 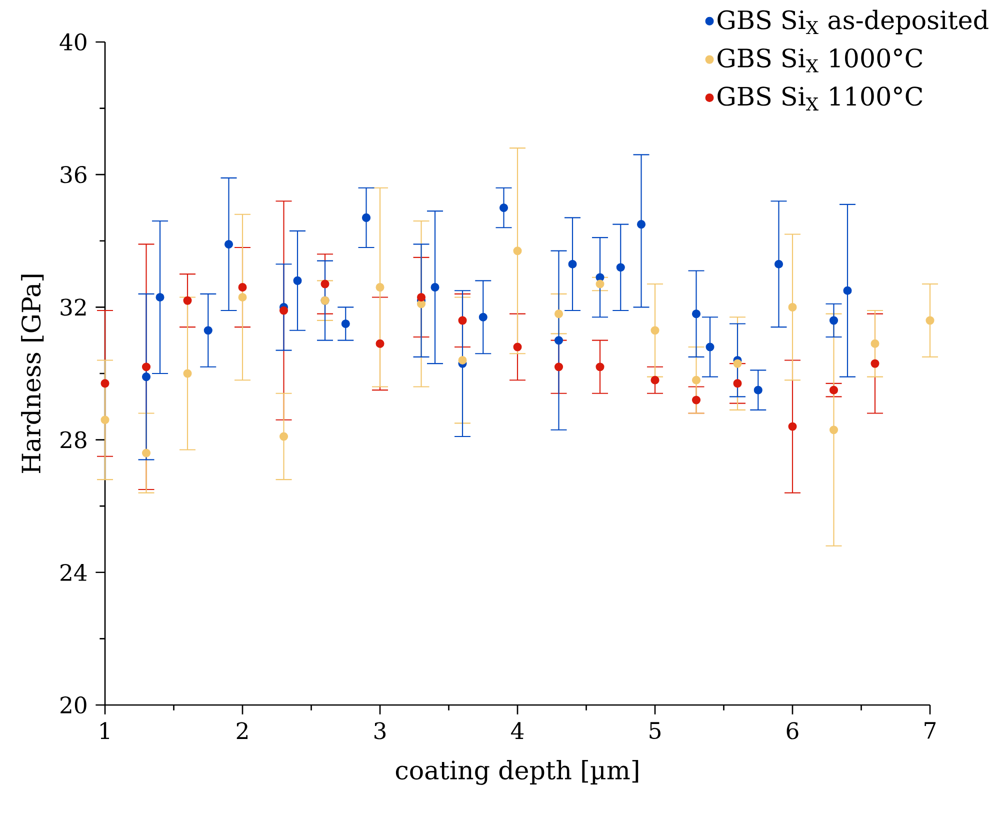 What do you see at coordinates (73, 439) in the screenshot?
I see `y-tick-label: 28` at bounding box center [73, 439].